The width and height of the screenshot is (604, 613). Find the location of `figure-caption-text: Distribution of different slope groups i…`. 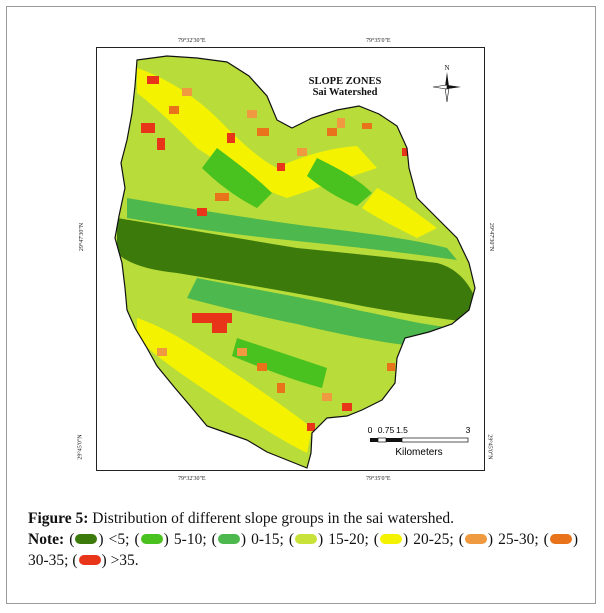

figure-caption-text: Distribution of different slope groups i… is located at coordinates (271, 518).